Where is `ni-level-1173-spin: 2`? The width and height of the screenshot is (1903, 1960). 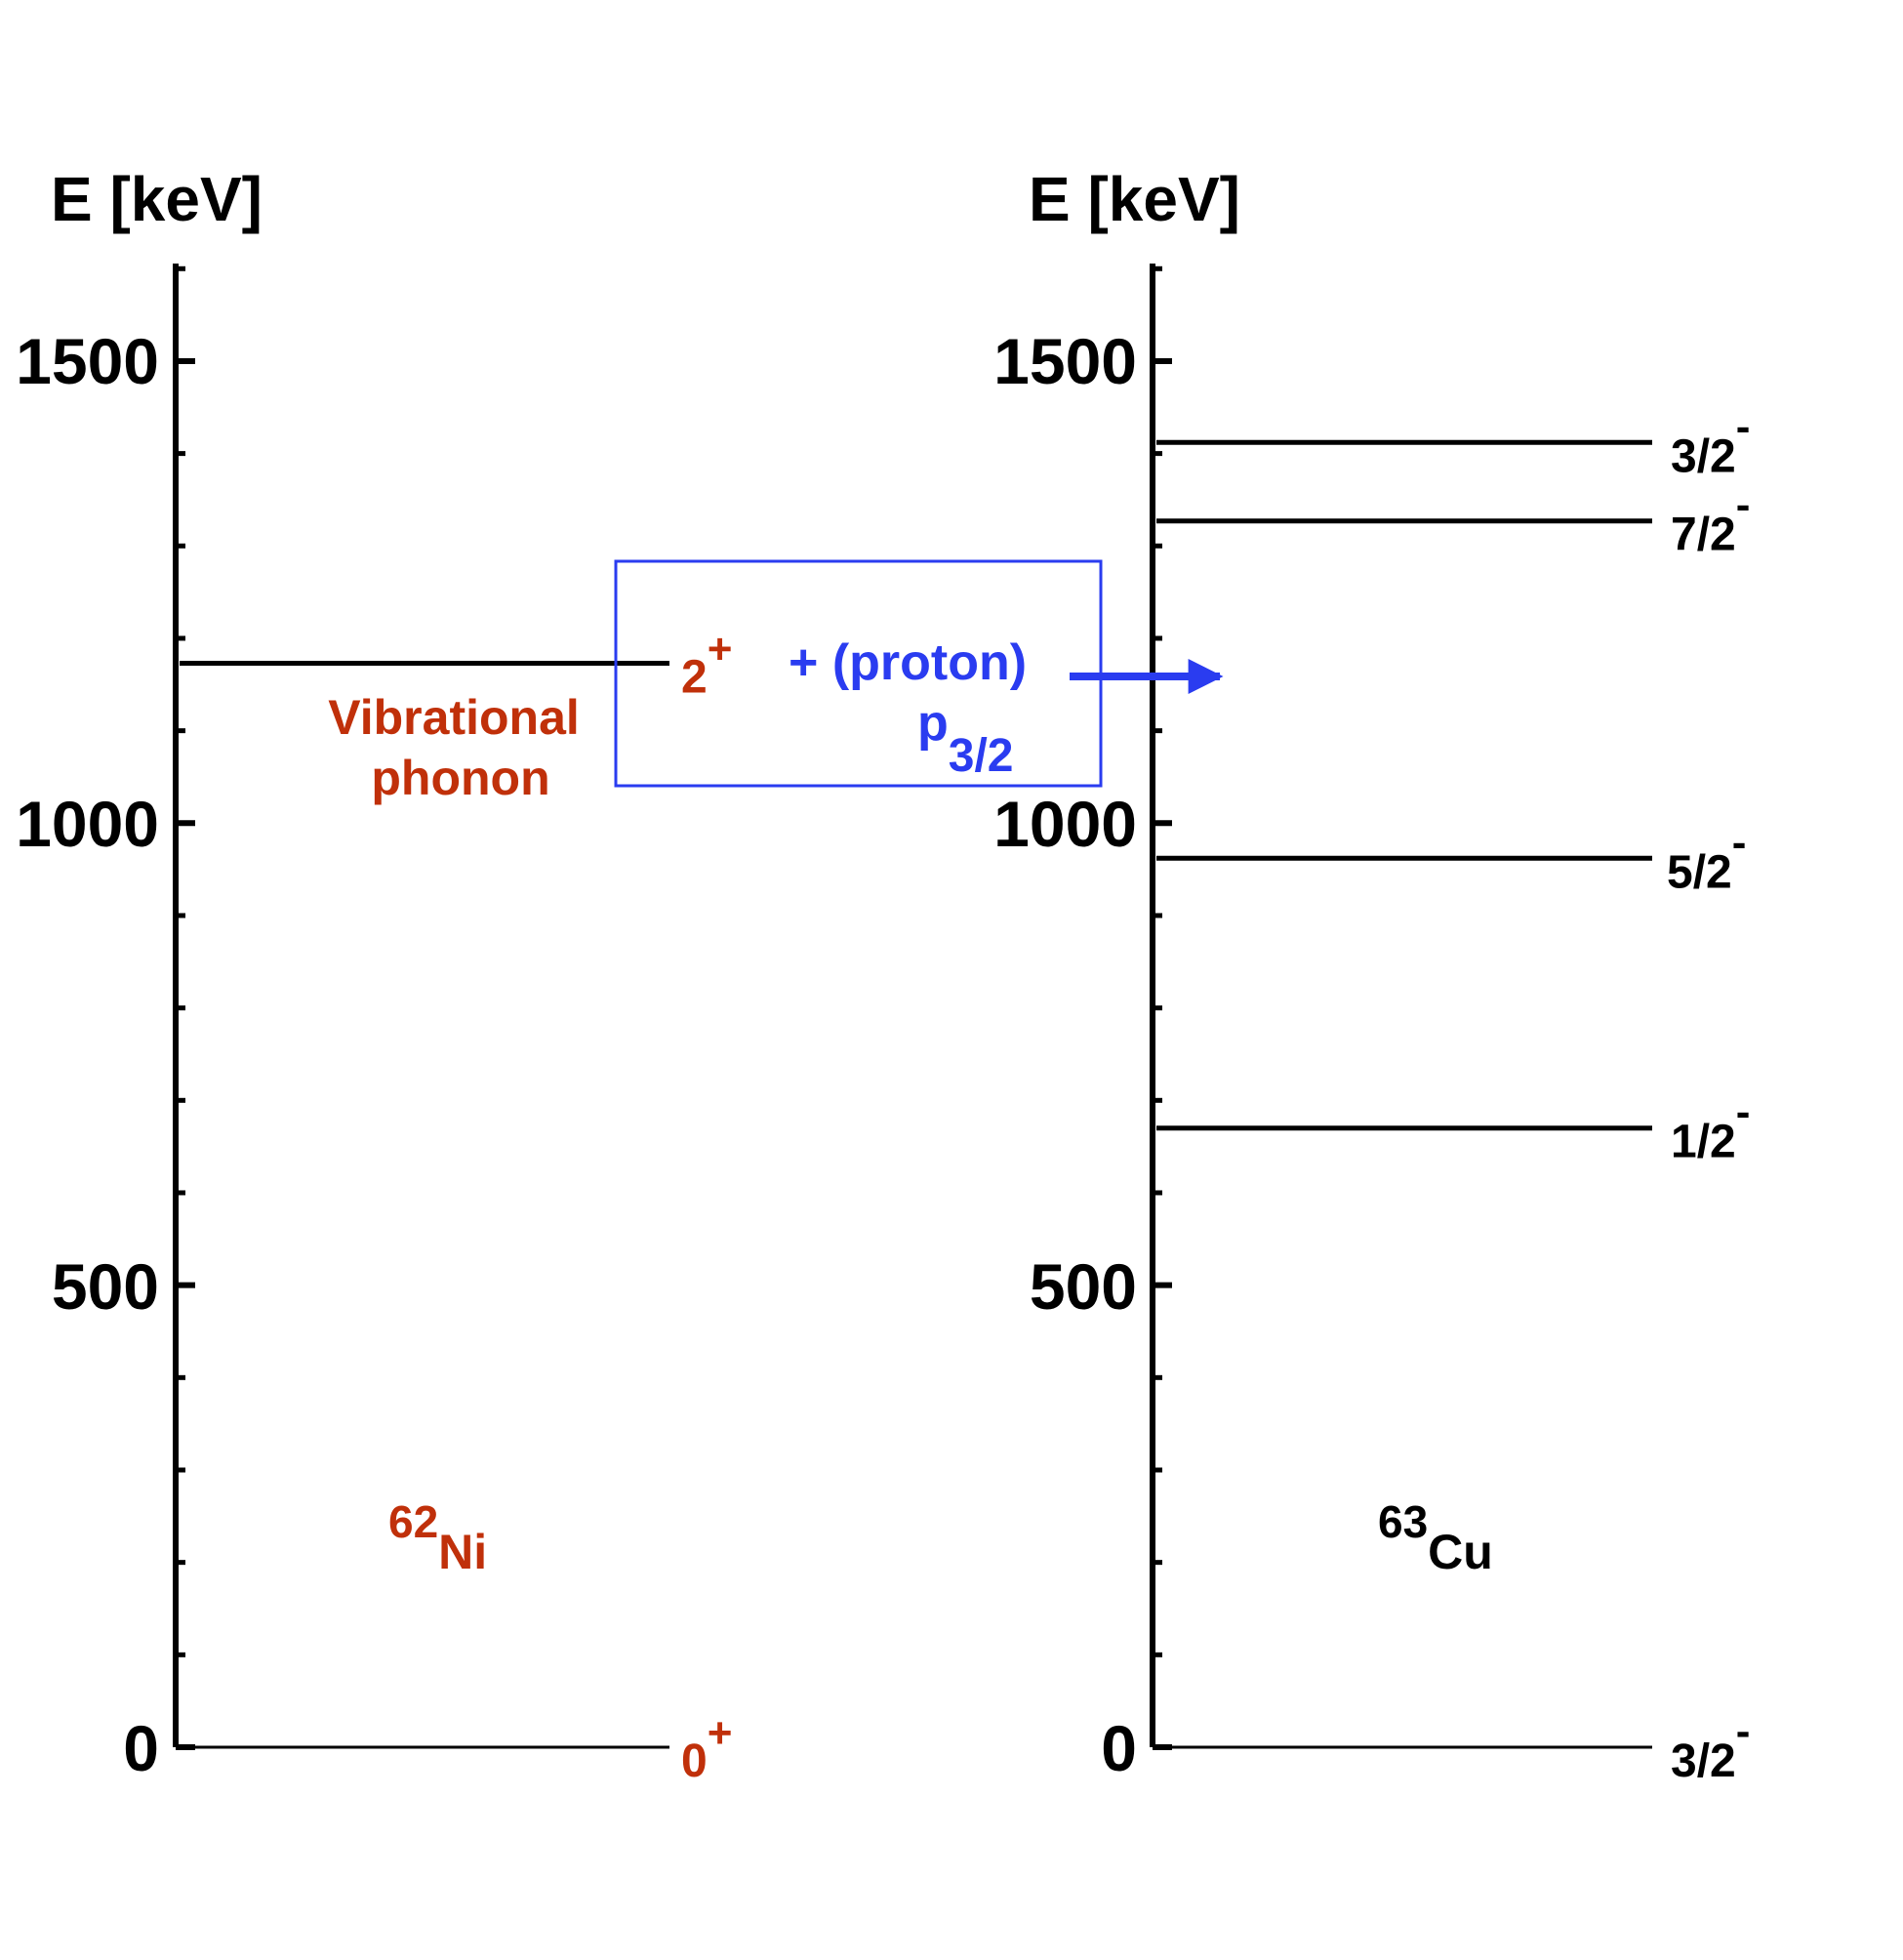
ni-level-1173-spin: 2 is located at coordinates (694, 678).